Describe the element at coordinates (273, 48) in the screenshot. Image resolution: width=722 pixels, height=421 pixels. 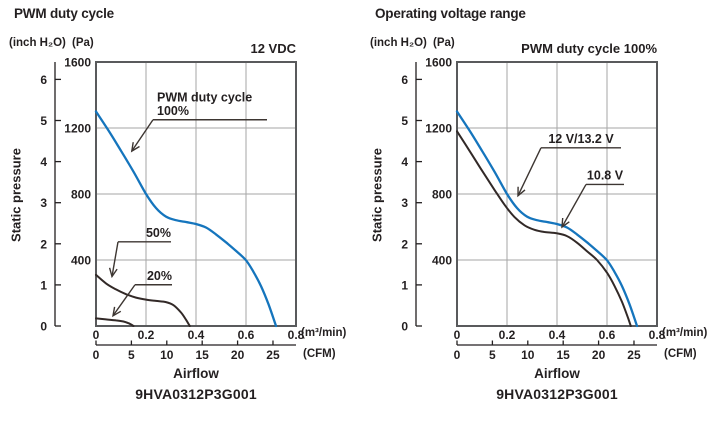
I see `test-condition-label: 12 VDC` at that location.